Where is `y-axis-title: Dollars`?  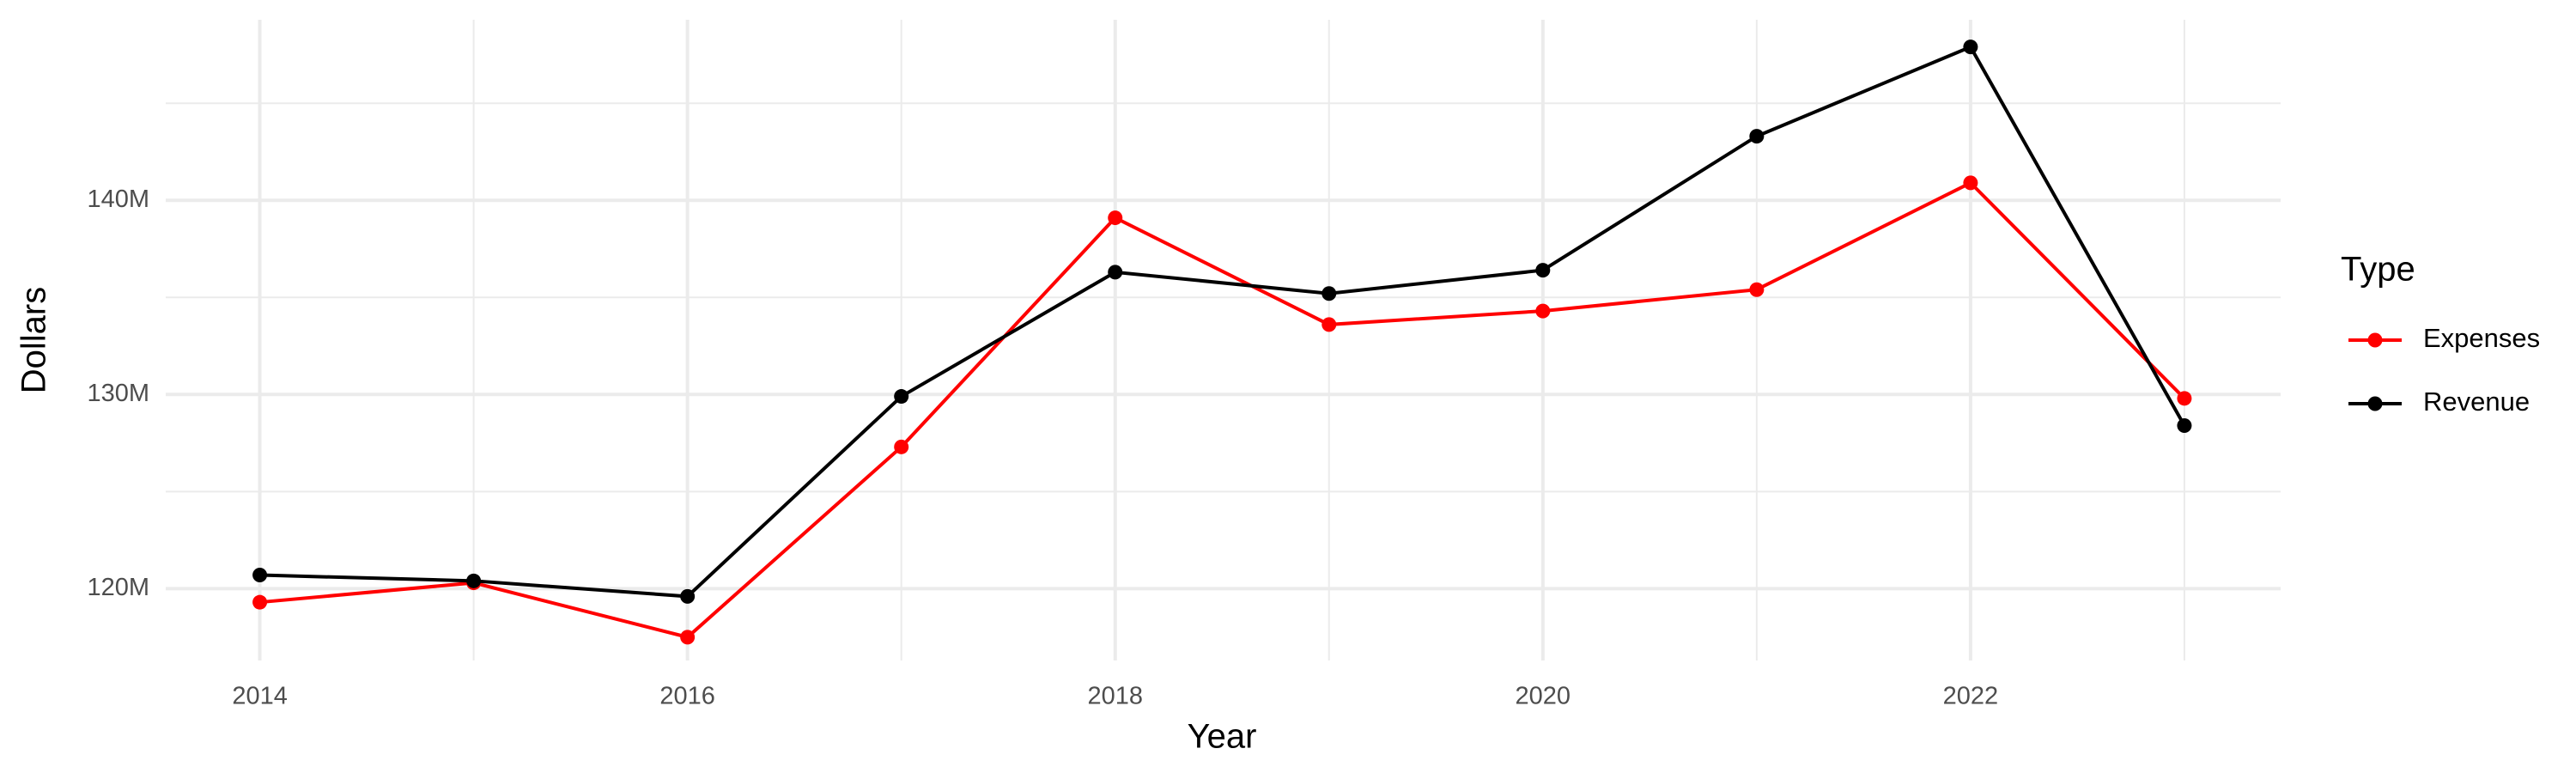
y-axis-title: Dollars is located at coordinates (34, 340).